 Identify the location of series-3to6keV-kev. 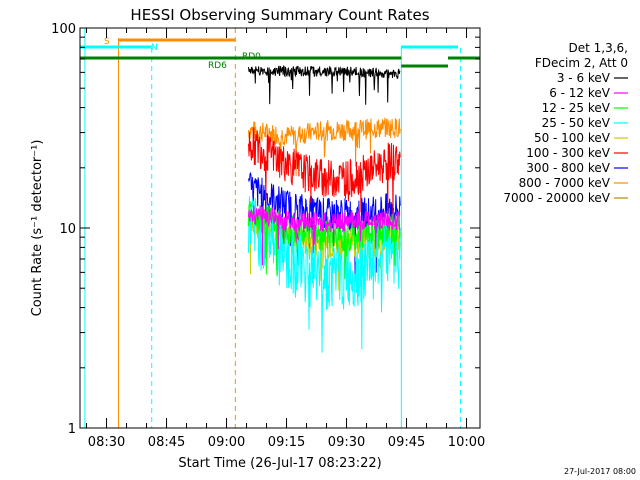
(324, 85).